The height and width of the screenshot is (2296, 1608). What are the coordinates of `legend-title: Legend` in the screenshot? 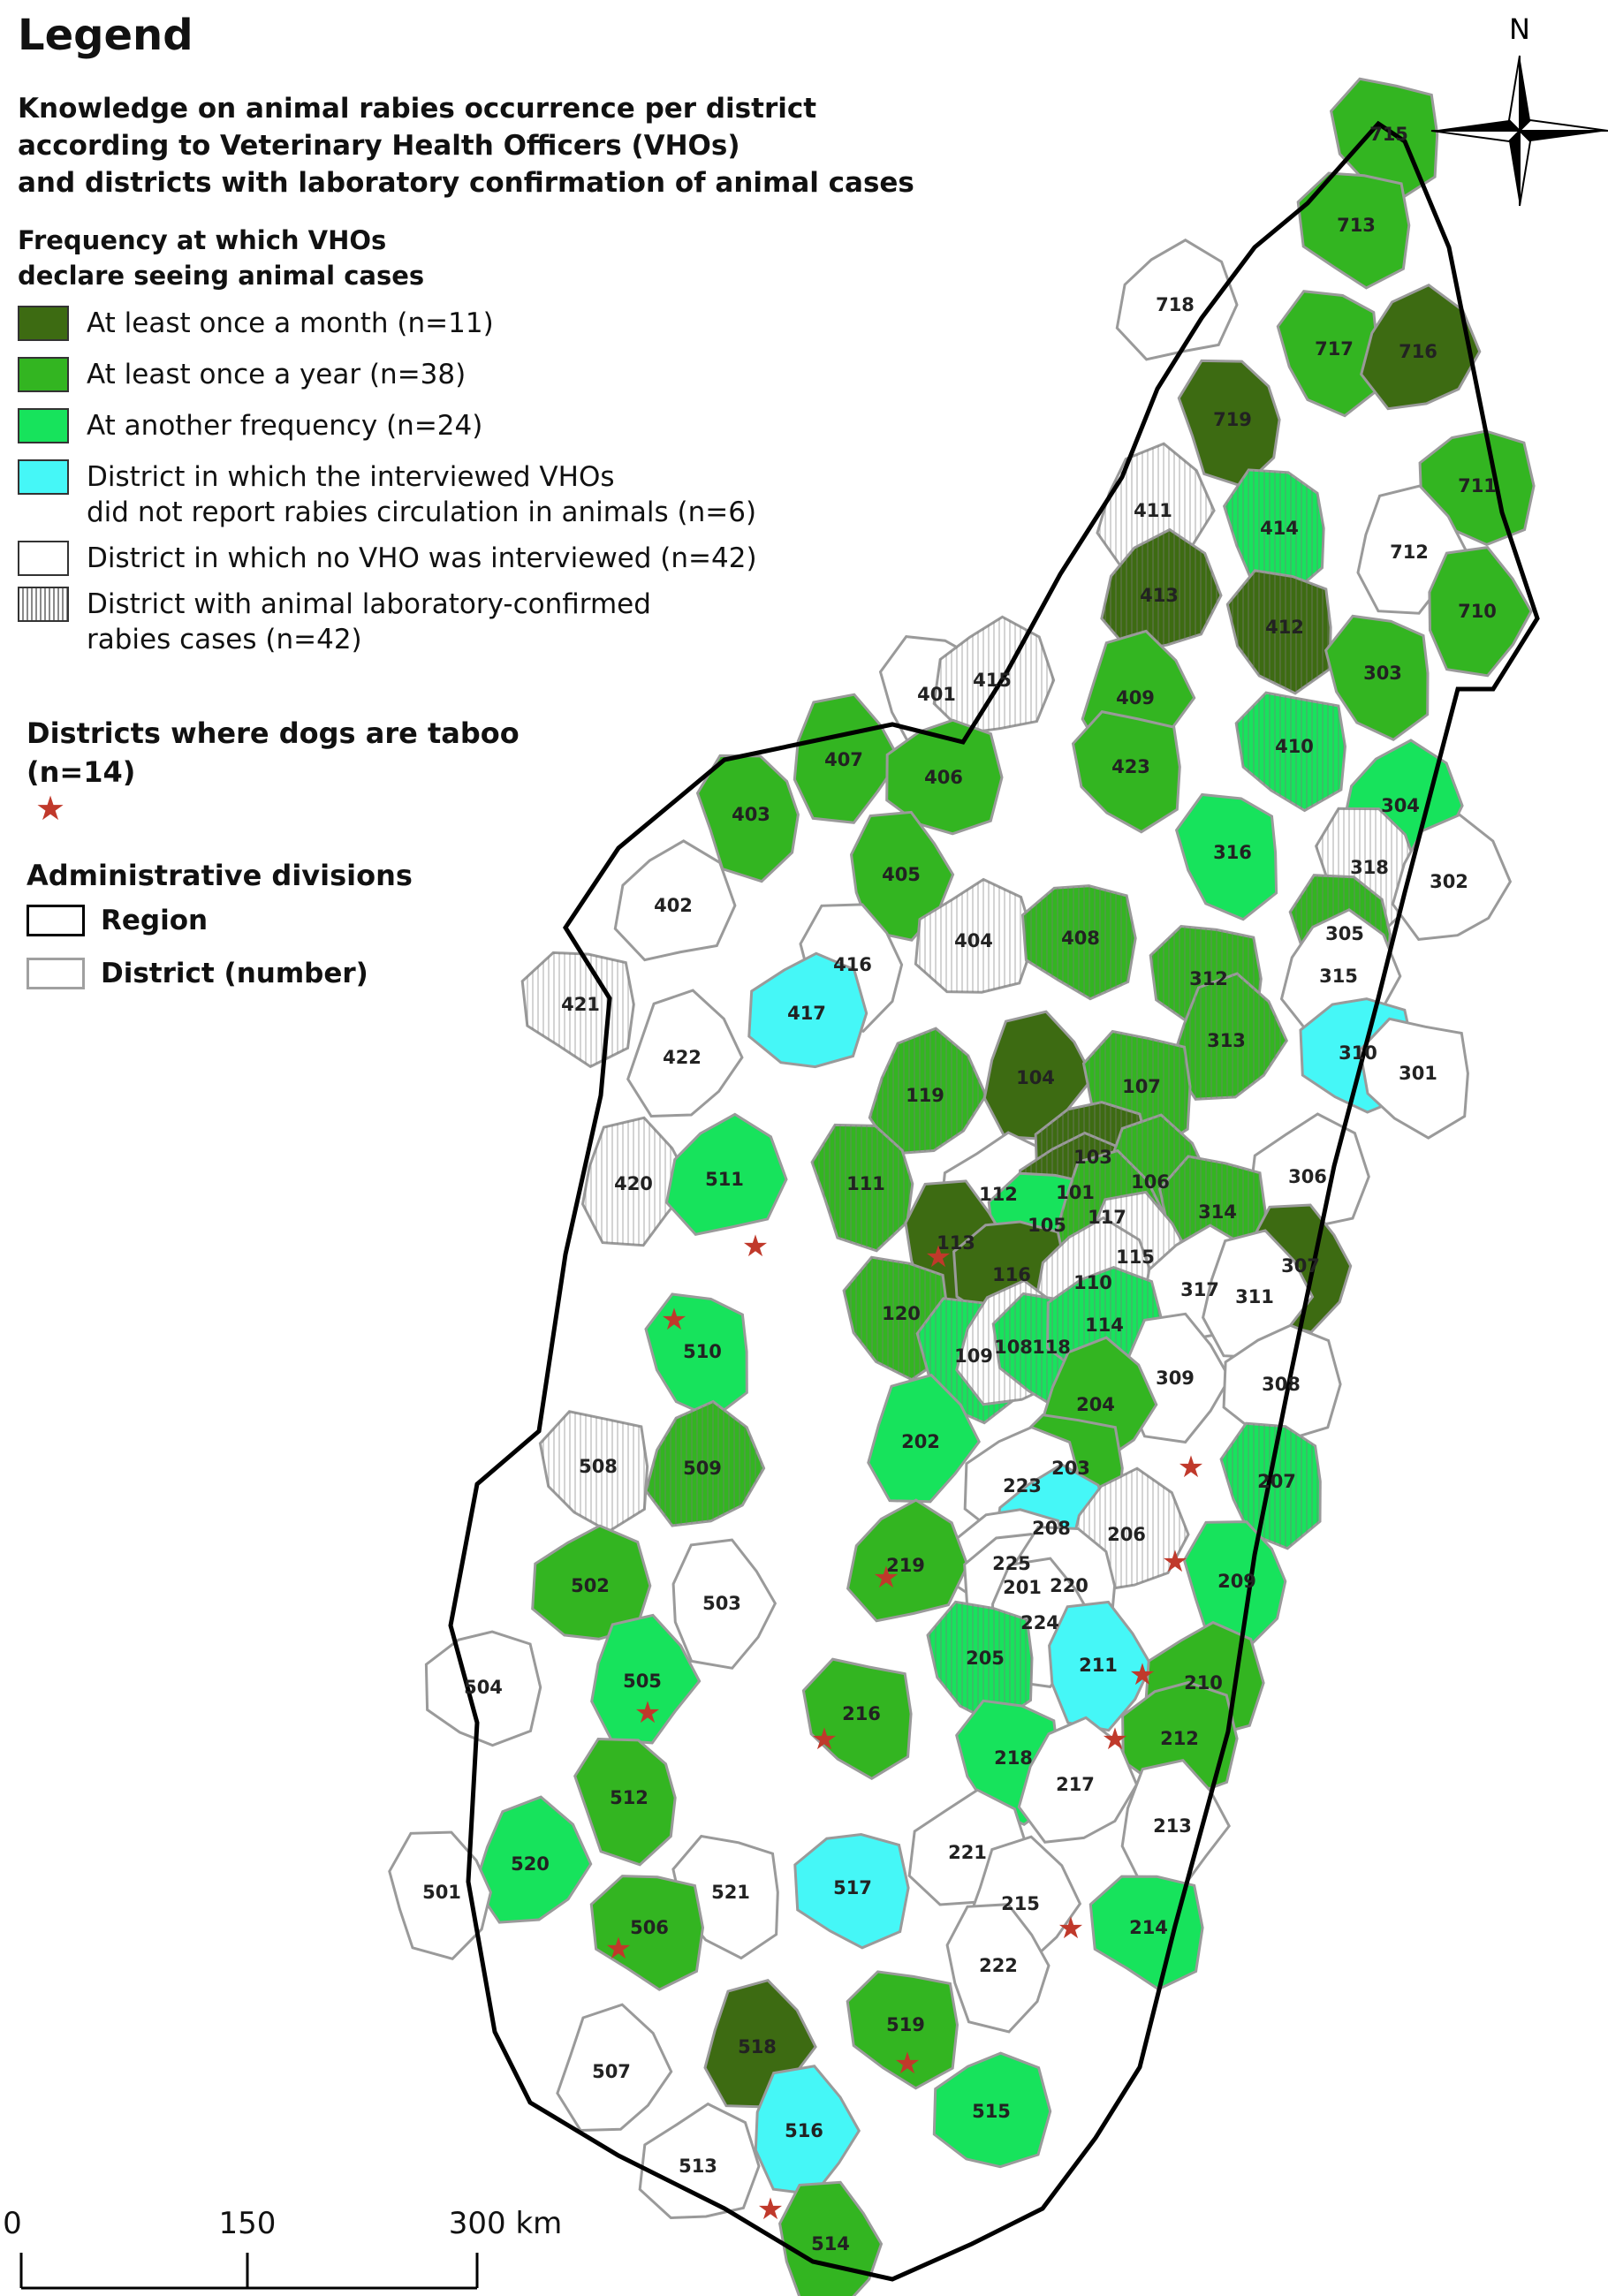 It's located at (105, 35).